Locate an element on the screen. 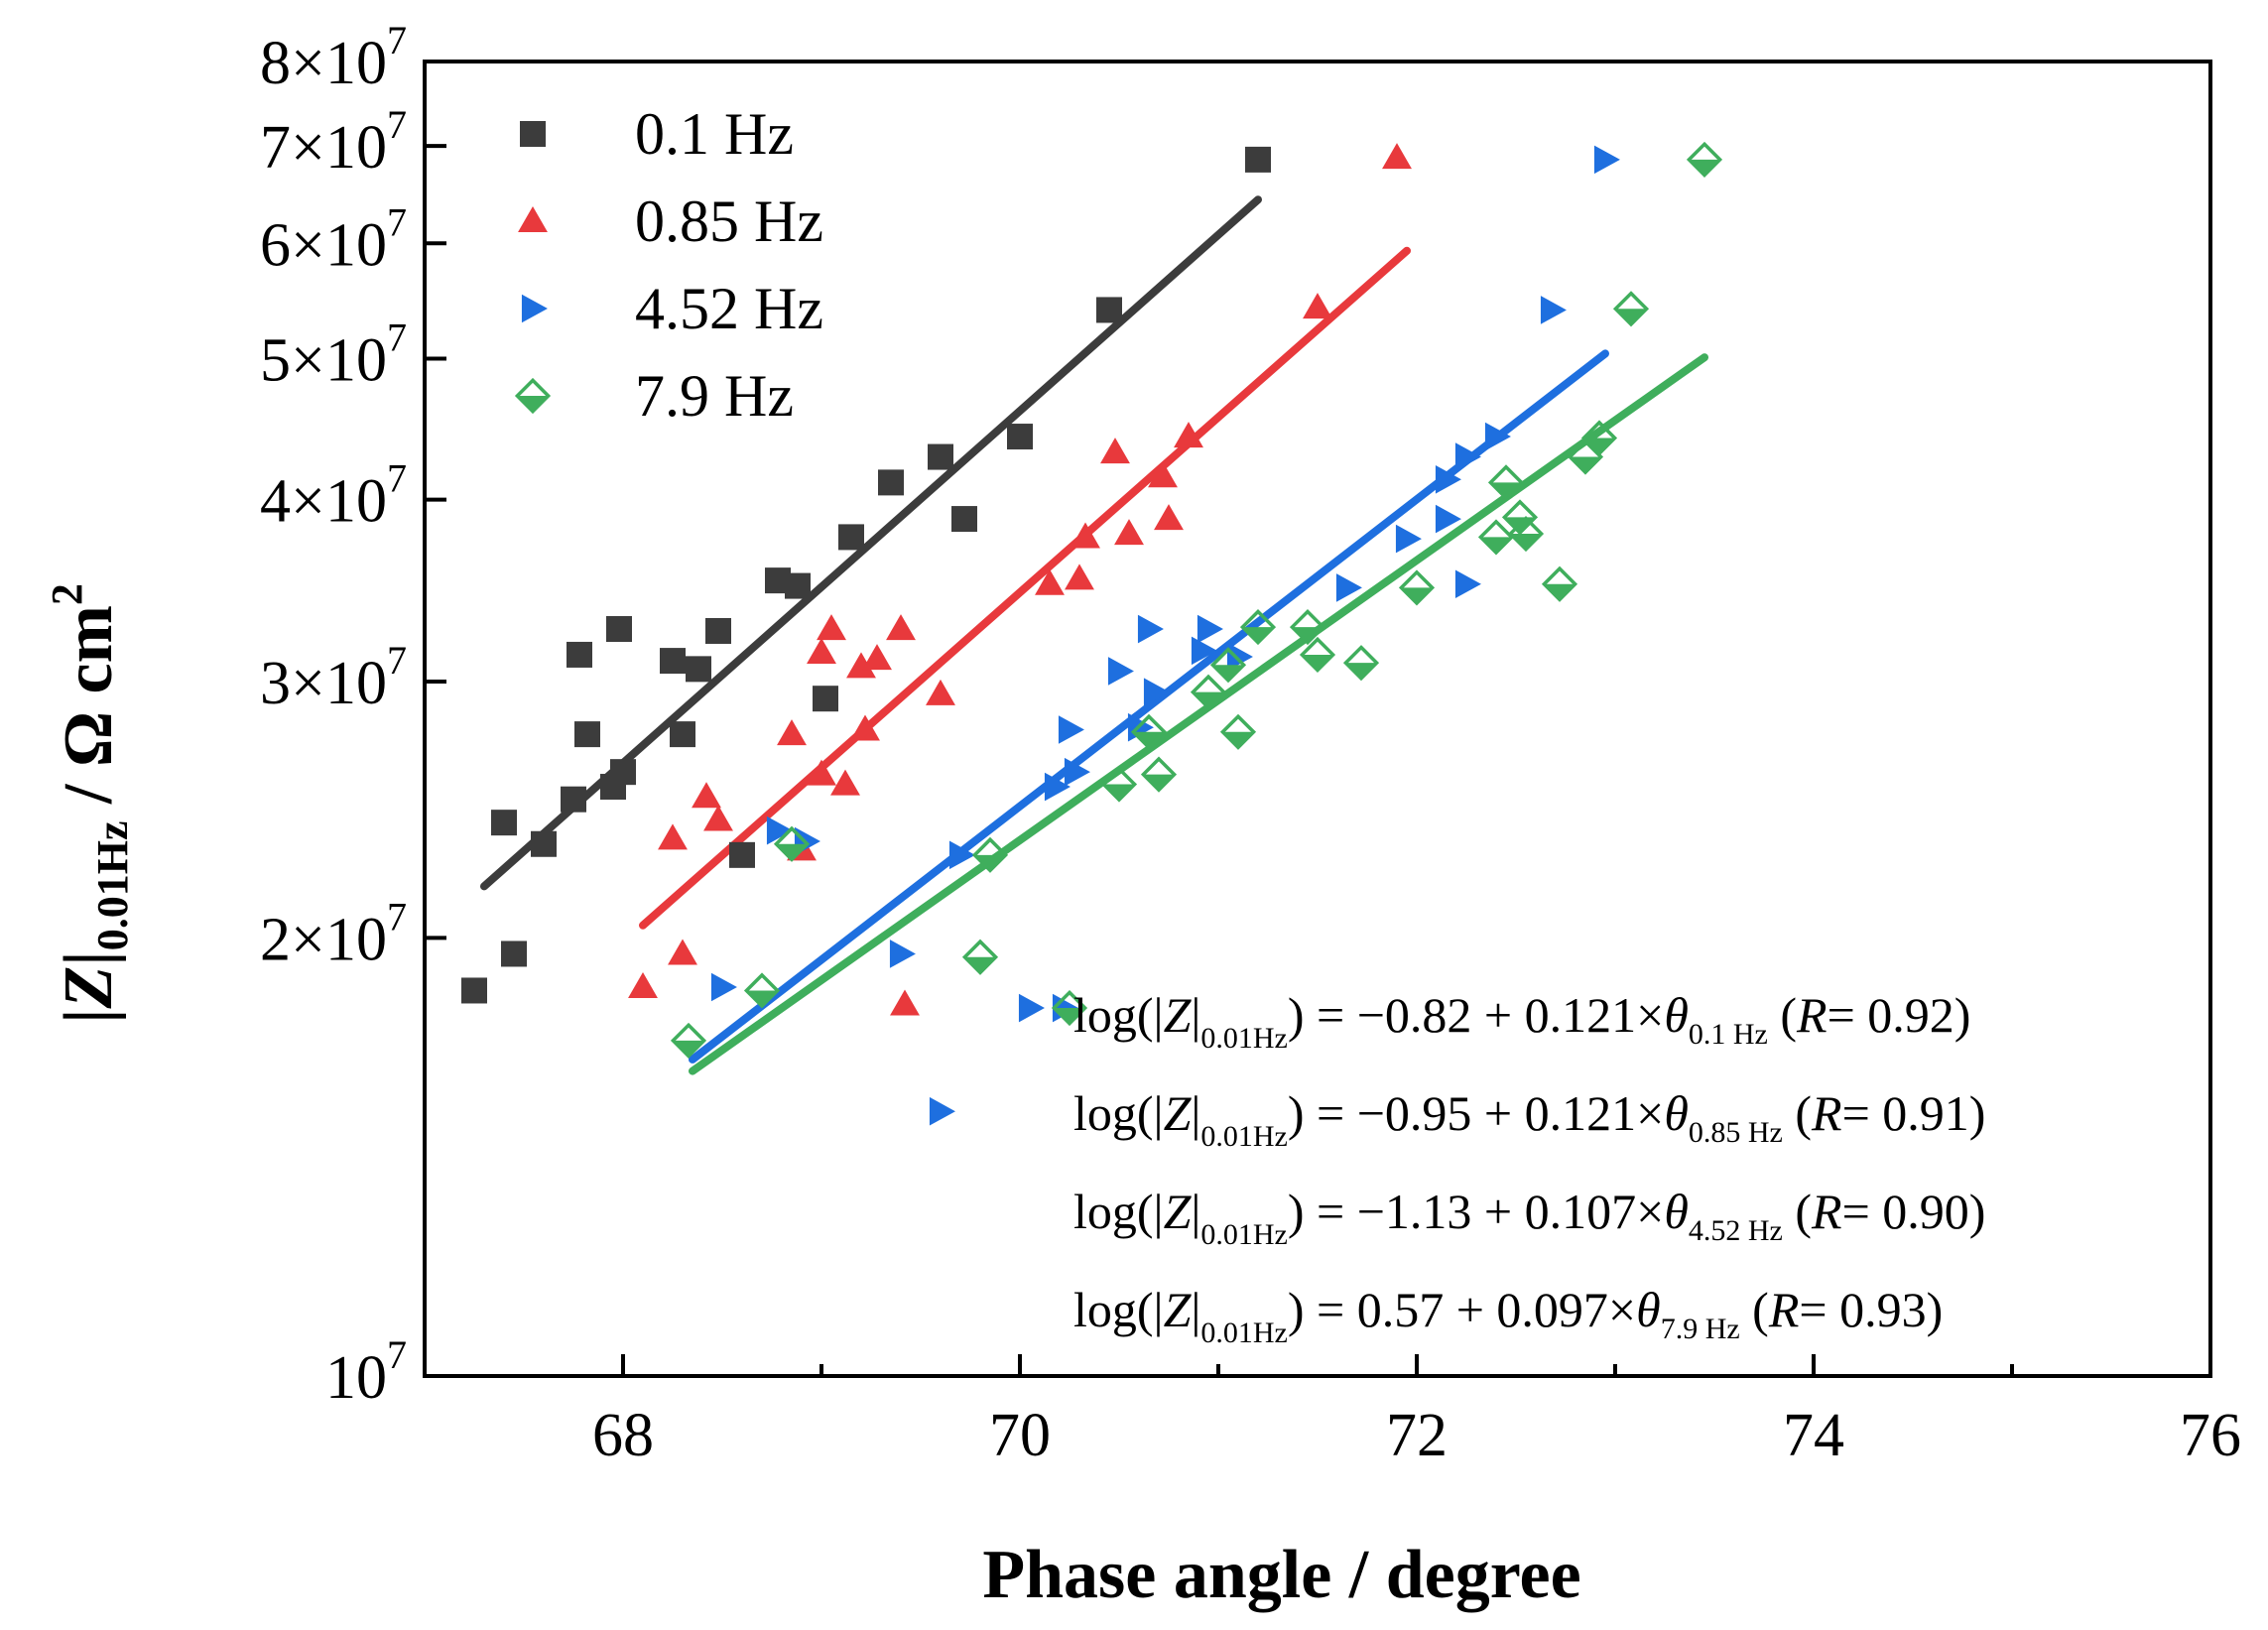 This screenshot has height=1630, width=2268. x-tick-label: 76 is located at coordinates (2210, 1435).